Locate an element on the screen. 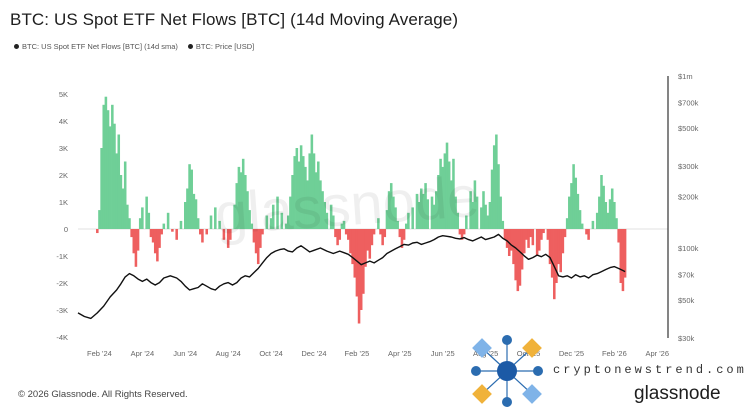  x-tick-label: Apr '25 is located at coordinates (400, 353).